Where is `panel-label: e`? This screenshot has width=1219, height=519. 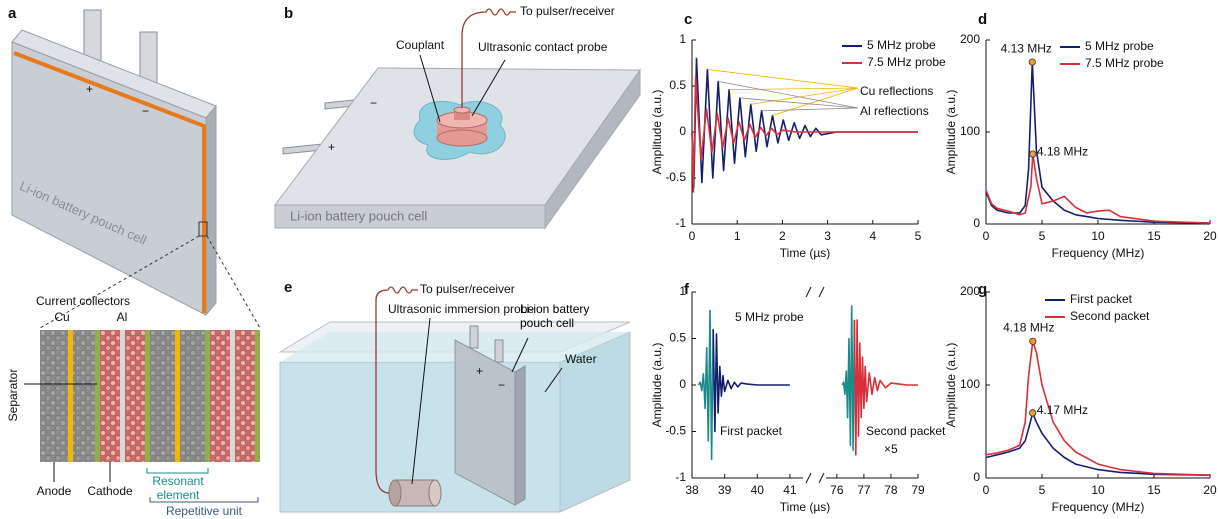
panel-label: e is located at coordinates (288, 287).